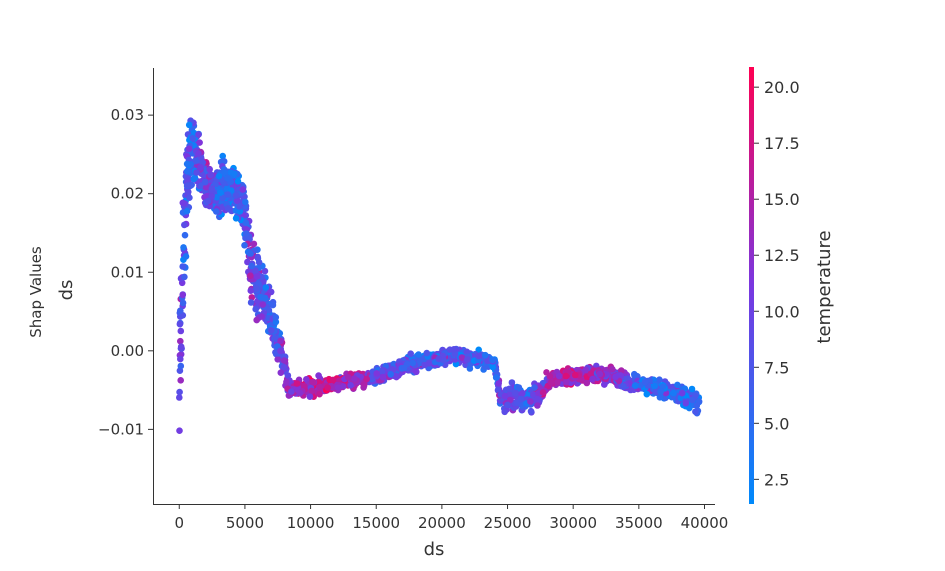  I want to click on colorbar-tick-label: 7.5, so click(776, 367).